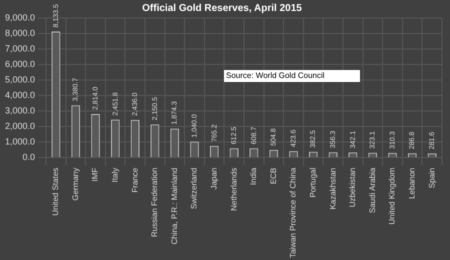 This screenshot has width=450, height=260. What do you see at coordinates (75, 184) in the screenshot?
I see `x-tick-label: Germany` at bounding box center [75, 184].